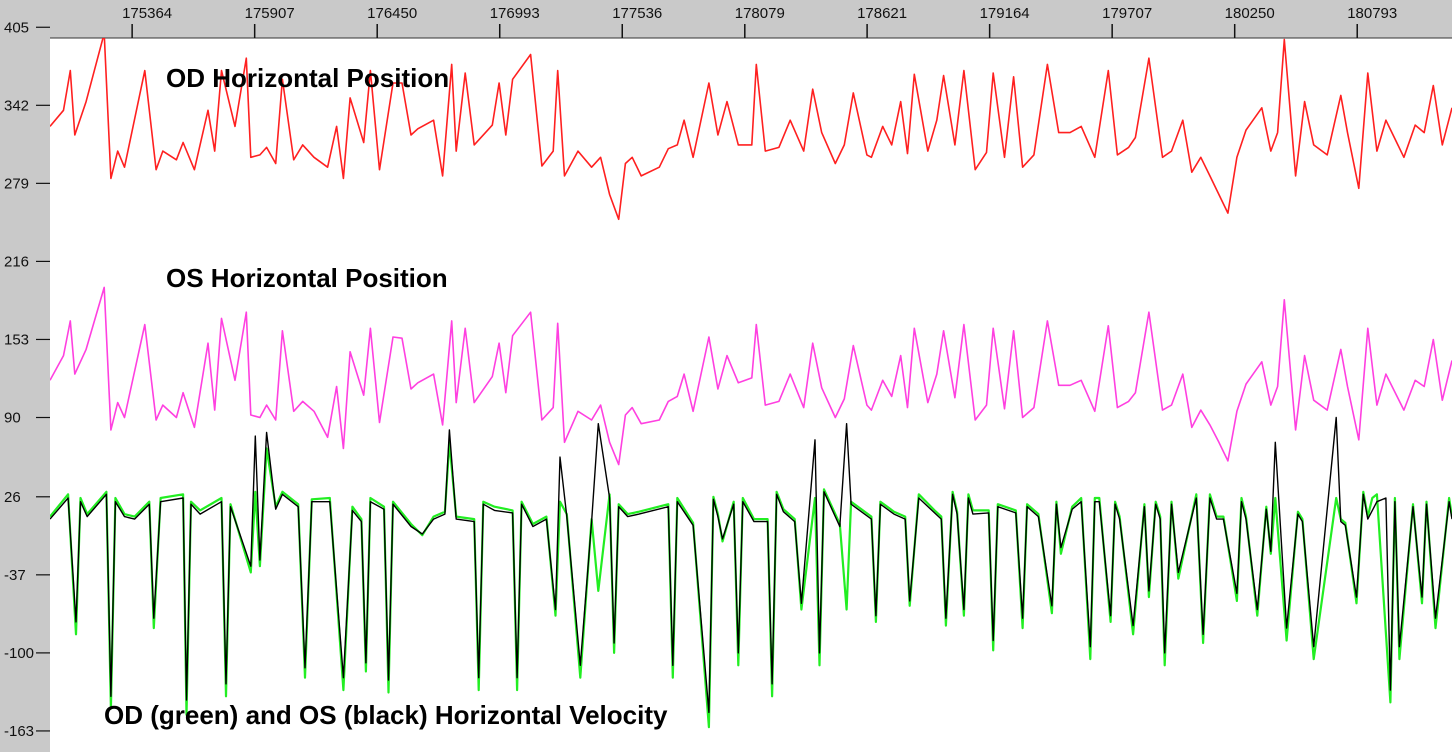 This screenshot has height=752, width=1452. What do you see at coordinates (16, 105) in the screenshot?
I see `y-tick-label: 342` at bounding box center [16, 105].